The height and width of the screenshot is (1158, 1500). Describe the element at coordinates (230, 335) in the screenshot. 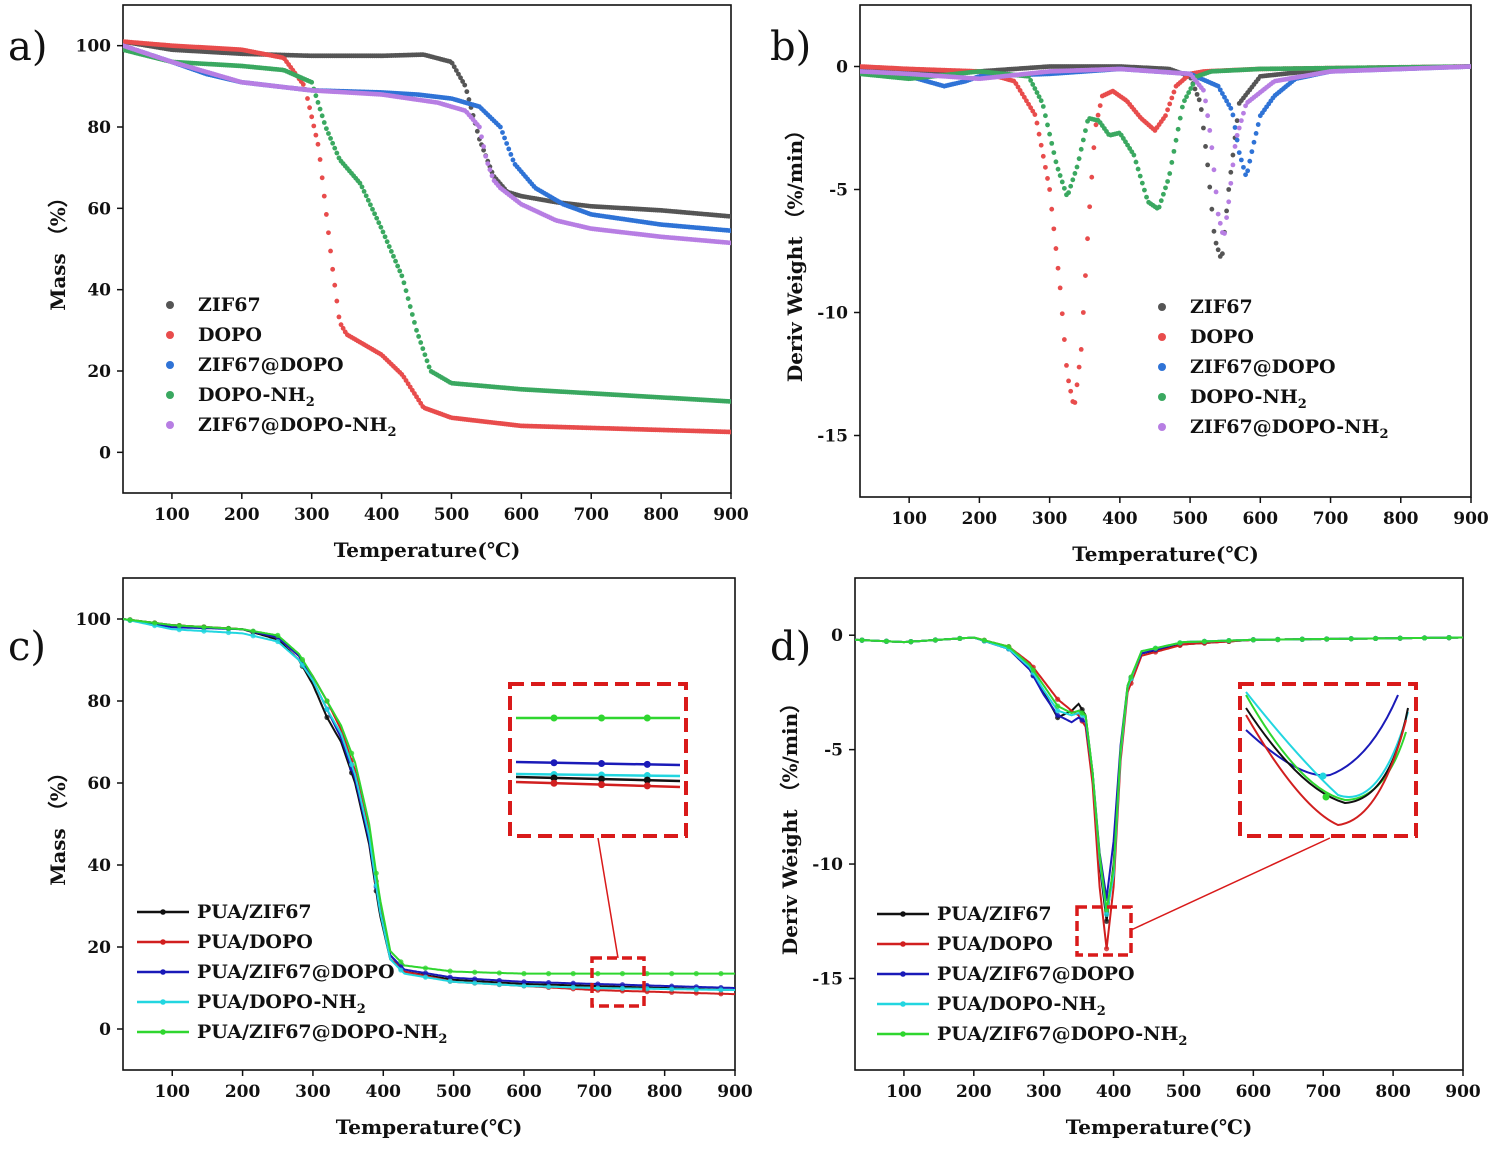

I see `legend-label: DOPO` at that location.